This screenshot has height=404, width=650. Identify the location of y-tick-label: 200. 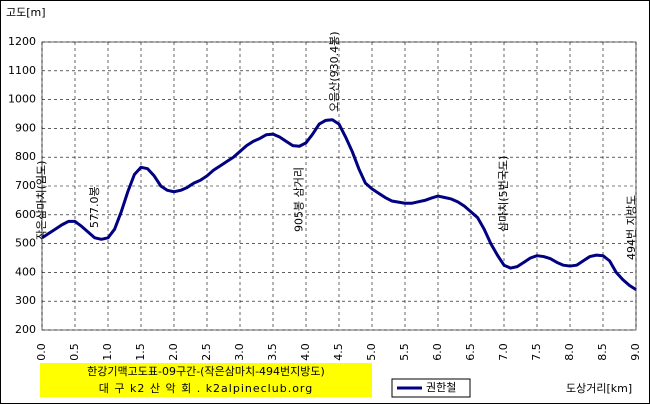
(25, 329).